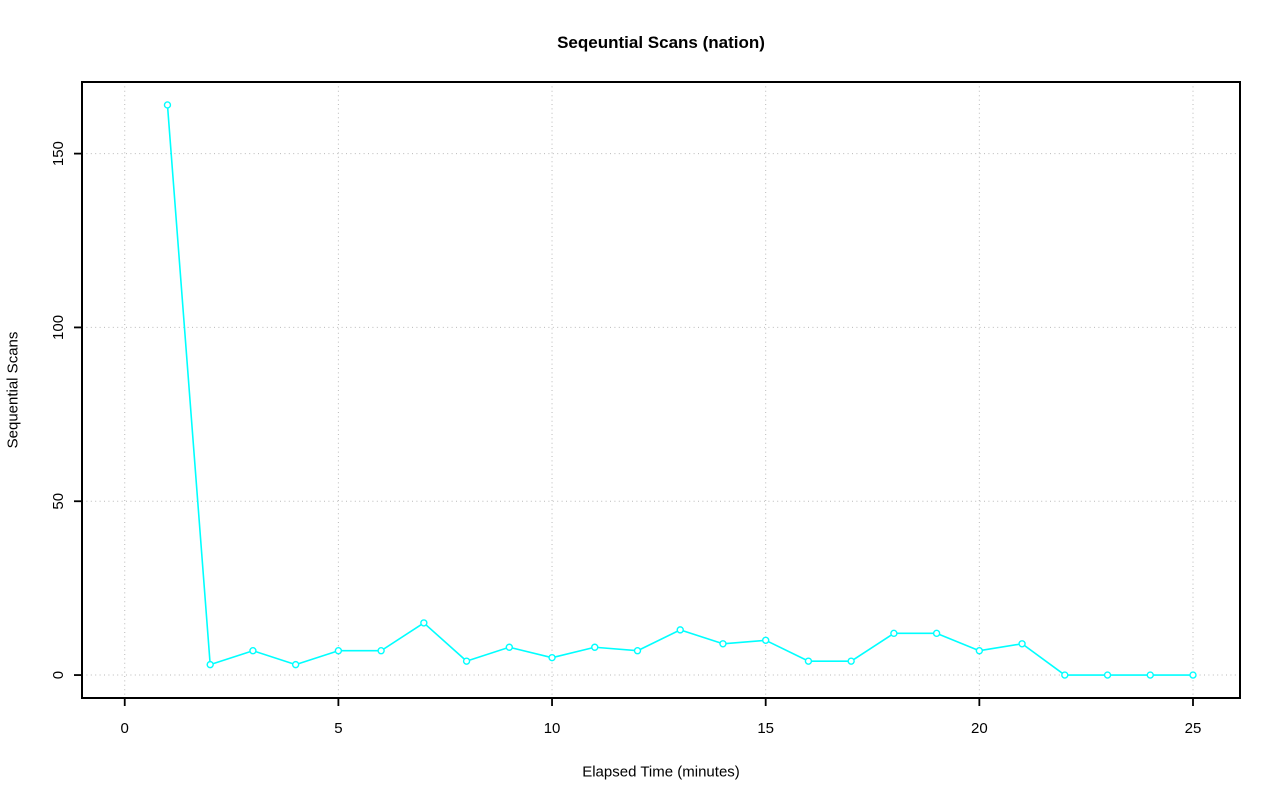 This screenshot has width=1280, height=801. Describe the element at coordinates (661, 42) in the screenshot. I see `chart-title: Seqeuntial Scans (nation)` at that location.